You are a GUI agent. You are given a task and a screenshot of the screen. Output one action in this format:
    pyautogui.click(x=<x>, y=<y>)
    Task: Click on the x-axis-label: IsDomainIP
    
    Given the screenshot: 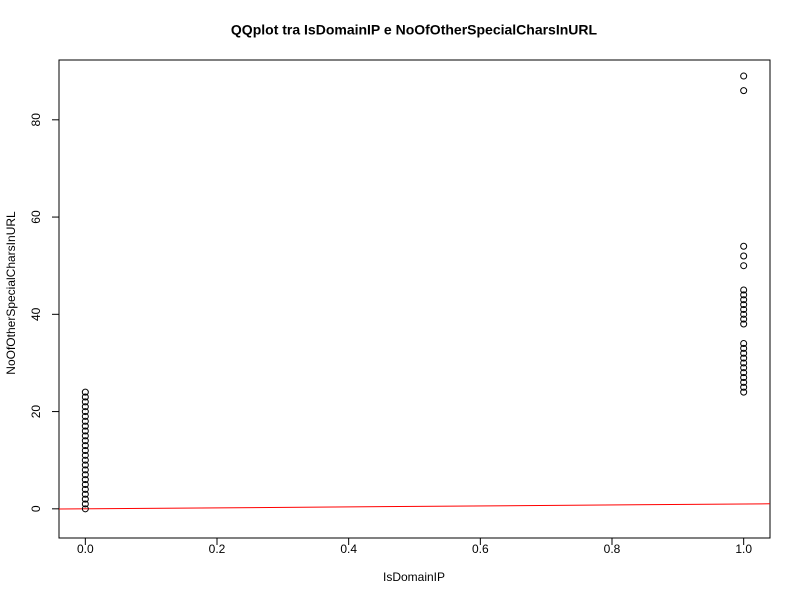 What is the action you would take?
    pyautogui.click(x=414, y=577)
    